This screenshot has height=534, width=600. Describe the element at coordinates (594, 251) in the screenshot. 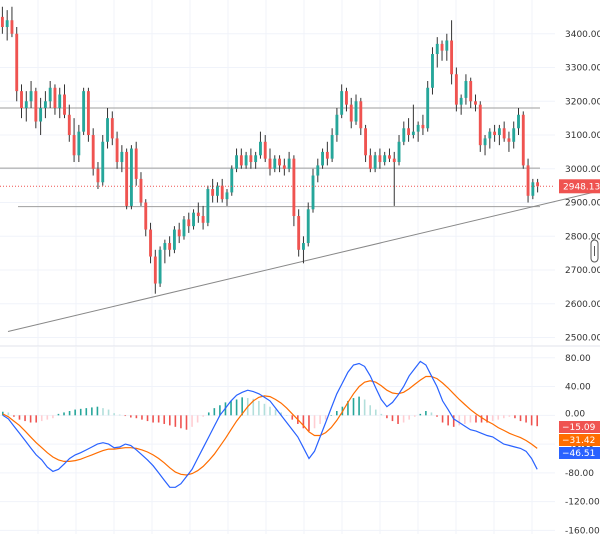

I see `scale-handle` at that location.